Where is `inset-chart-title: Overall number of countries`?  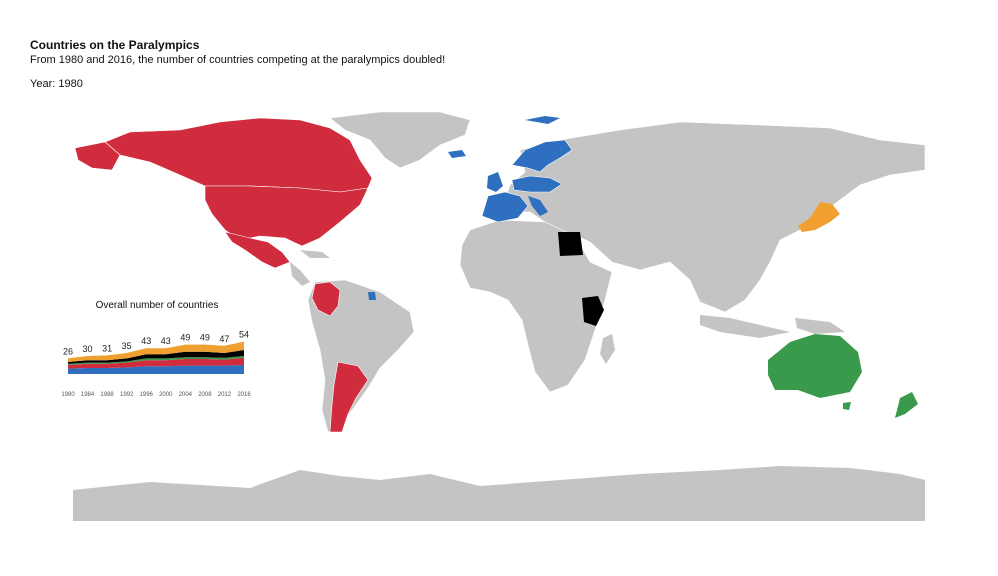 inset-chart-title: Overall number of countries is located at coordinates (157, 305).